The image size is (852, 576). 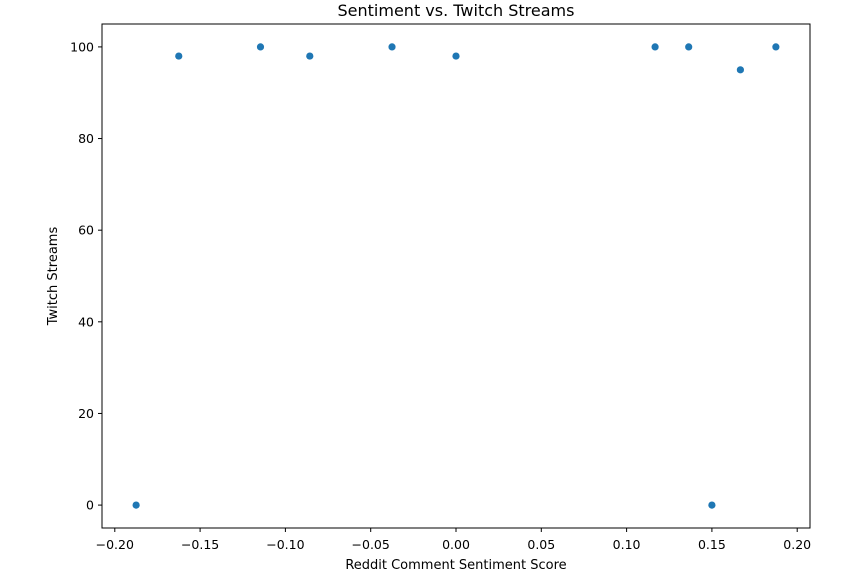 I want to click on y-tick-label: 60, so click(x=86, y=230).